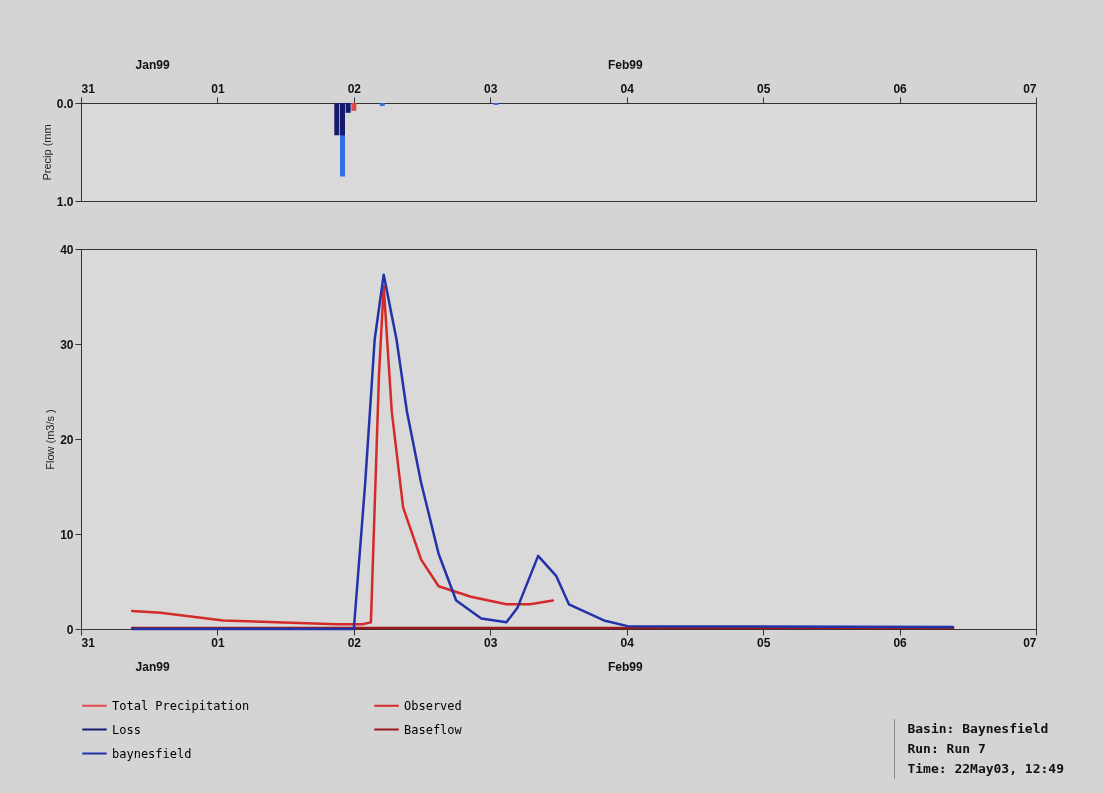  Describe the element at coordinates (947, 749) in the screenshot. I see `text: Run: Run 7` at that location.